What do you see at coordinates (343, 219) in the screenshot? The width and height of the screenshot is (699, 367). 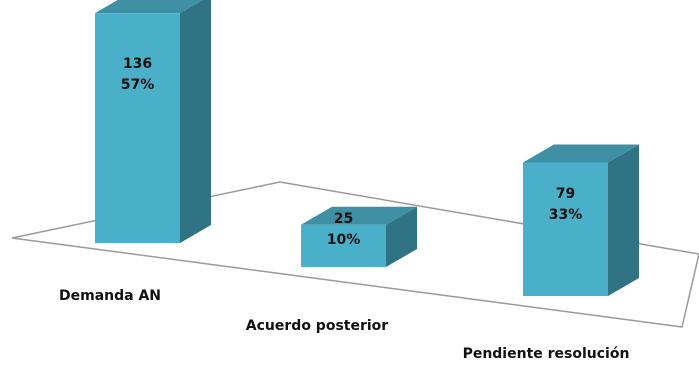 I see `value-label: 25` at bounding box center [343, 219].